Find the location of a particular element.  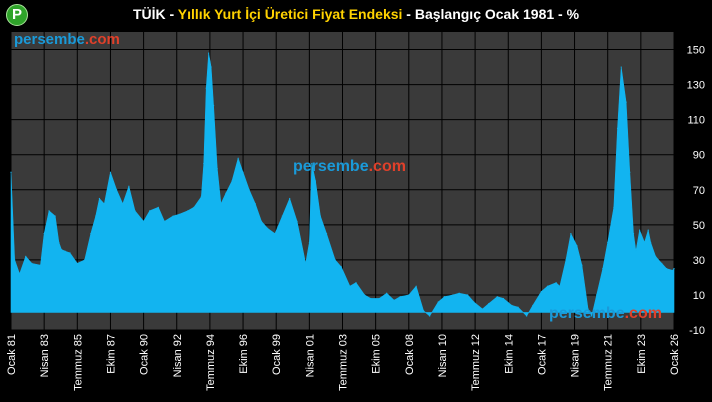

x-tick-label: Ocak 99 is located at coordinates (277, 354).